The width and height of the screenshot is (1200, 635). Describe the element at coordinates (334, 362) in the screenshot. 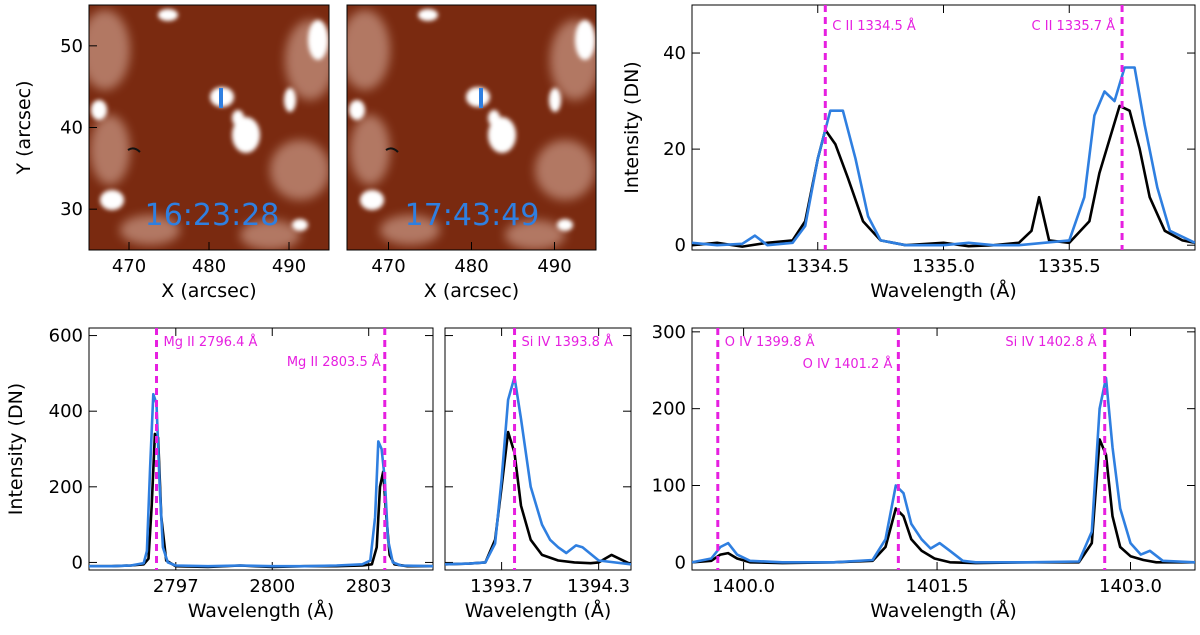

I see `reference-line-label: Mg II 2803.5 Å` at that location.